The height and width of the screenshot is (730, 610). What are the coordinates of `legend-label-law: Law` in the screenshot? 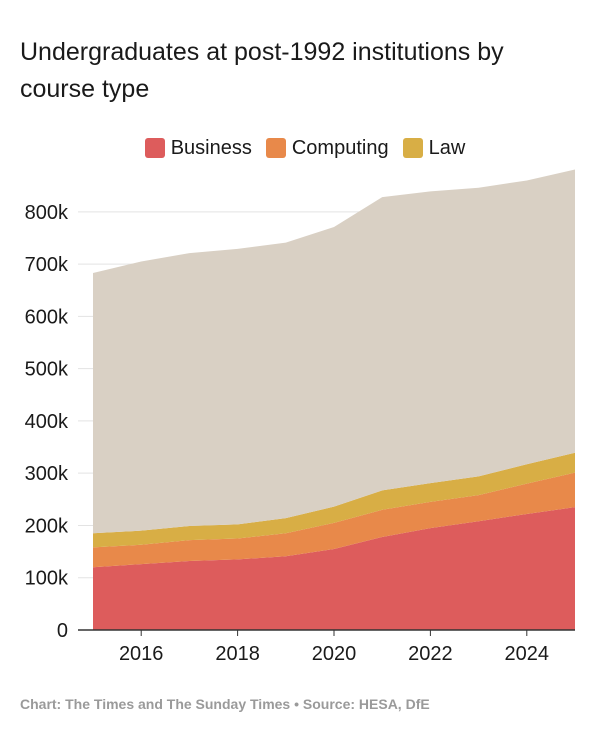 It's located at (447, 147).